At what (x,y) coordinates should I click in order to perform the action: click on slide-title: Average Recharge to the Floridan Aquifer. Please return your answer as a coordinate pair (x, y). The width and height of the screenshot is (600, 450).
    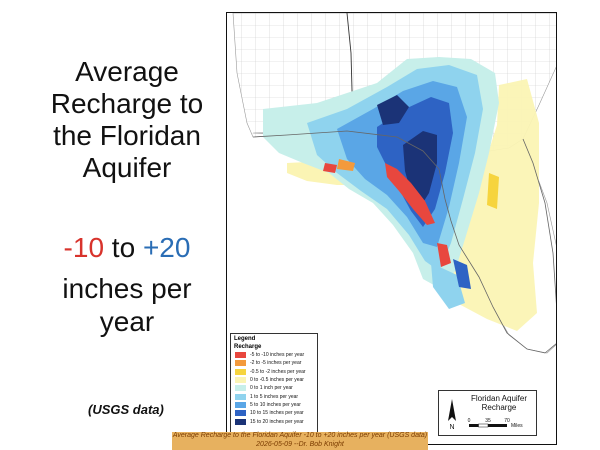
    Looking at the image, I should click on (127, 120).